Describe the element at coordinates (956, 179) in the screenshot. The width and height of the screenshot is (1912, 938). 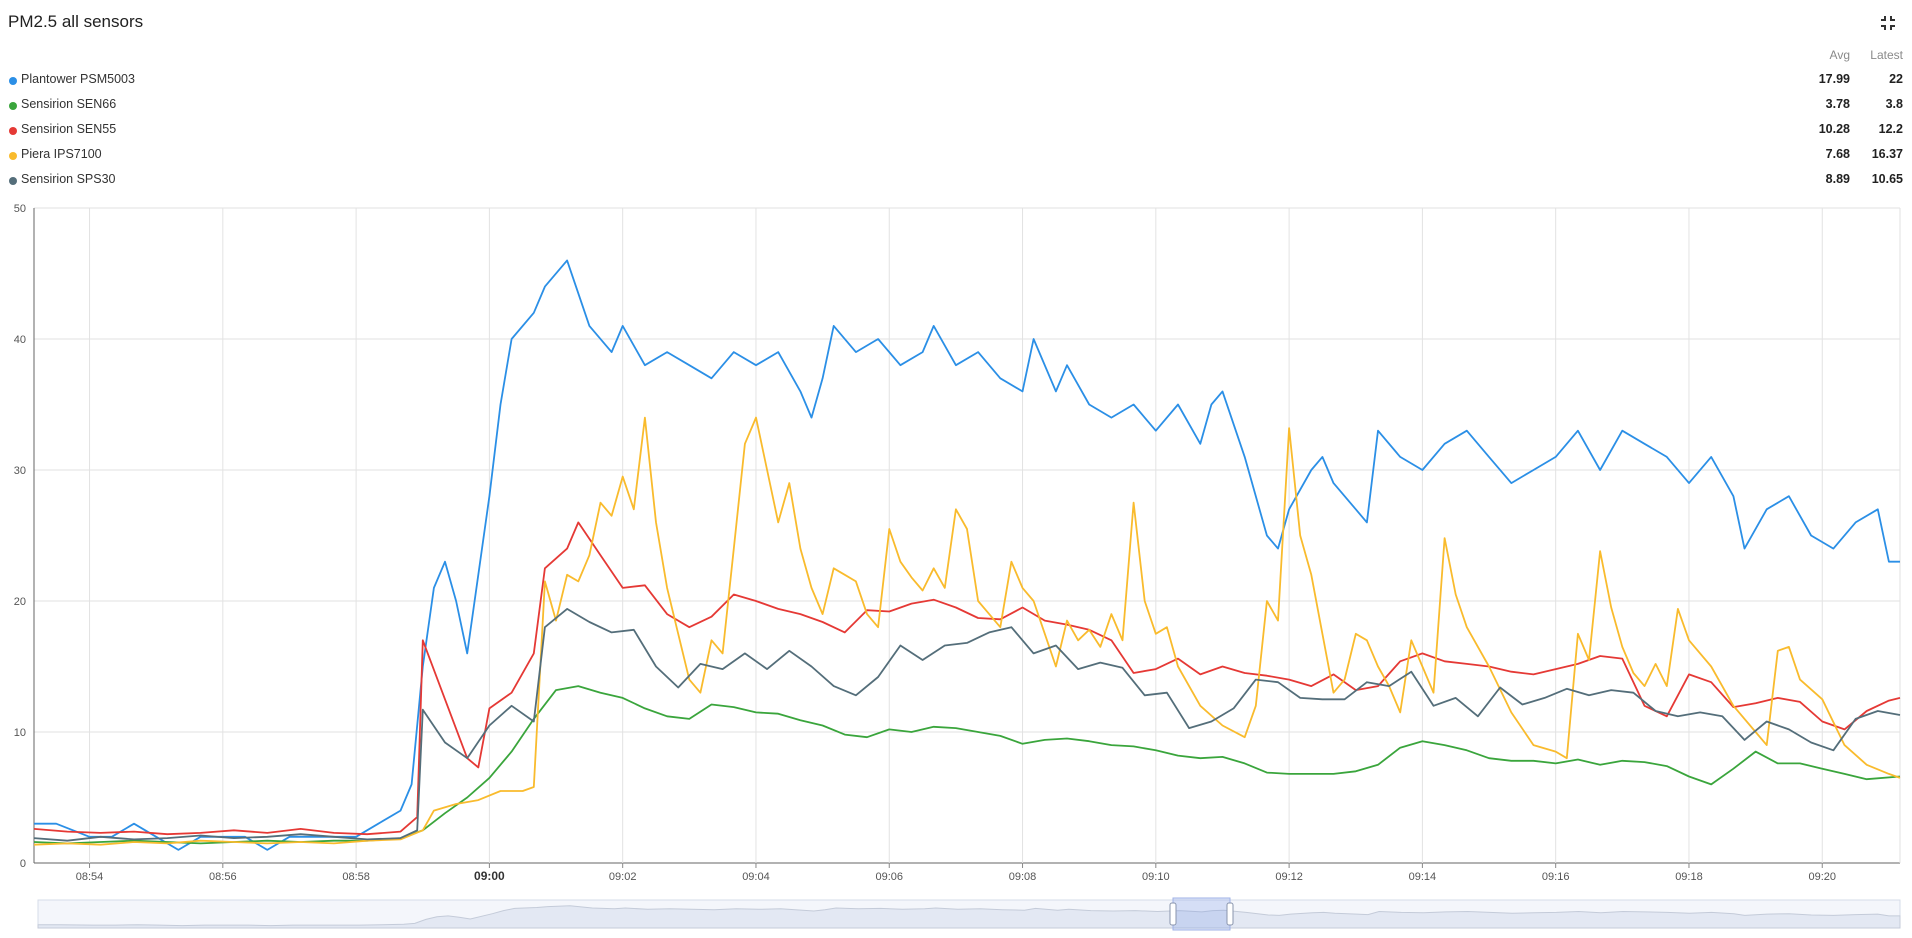
I see `legend-row-sps30: Sensirion SPS30 8.89 10.65` at that location.